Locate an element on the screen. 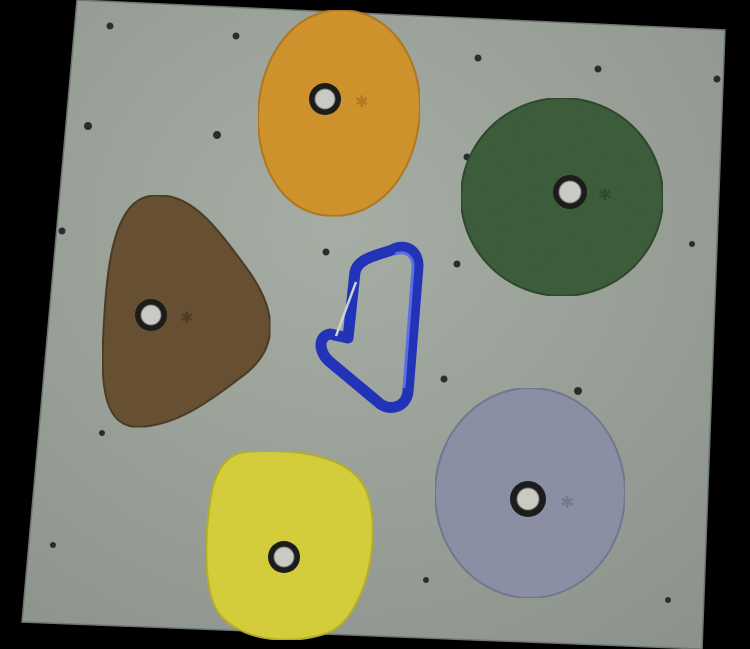  carabiner is located at coordinates (369, 327).